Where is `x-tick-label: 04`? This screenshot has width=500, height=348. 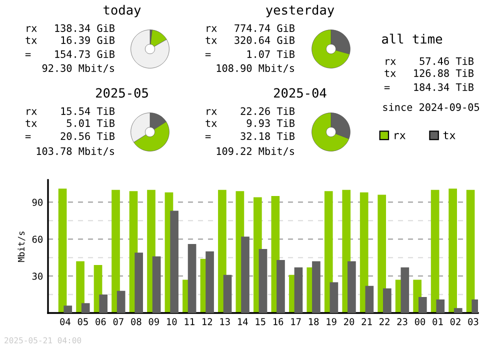
x-tick-label: 04 is located at coordinates (65, 322).